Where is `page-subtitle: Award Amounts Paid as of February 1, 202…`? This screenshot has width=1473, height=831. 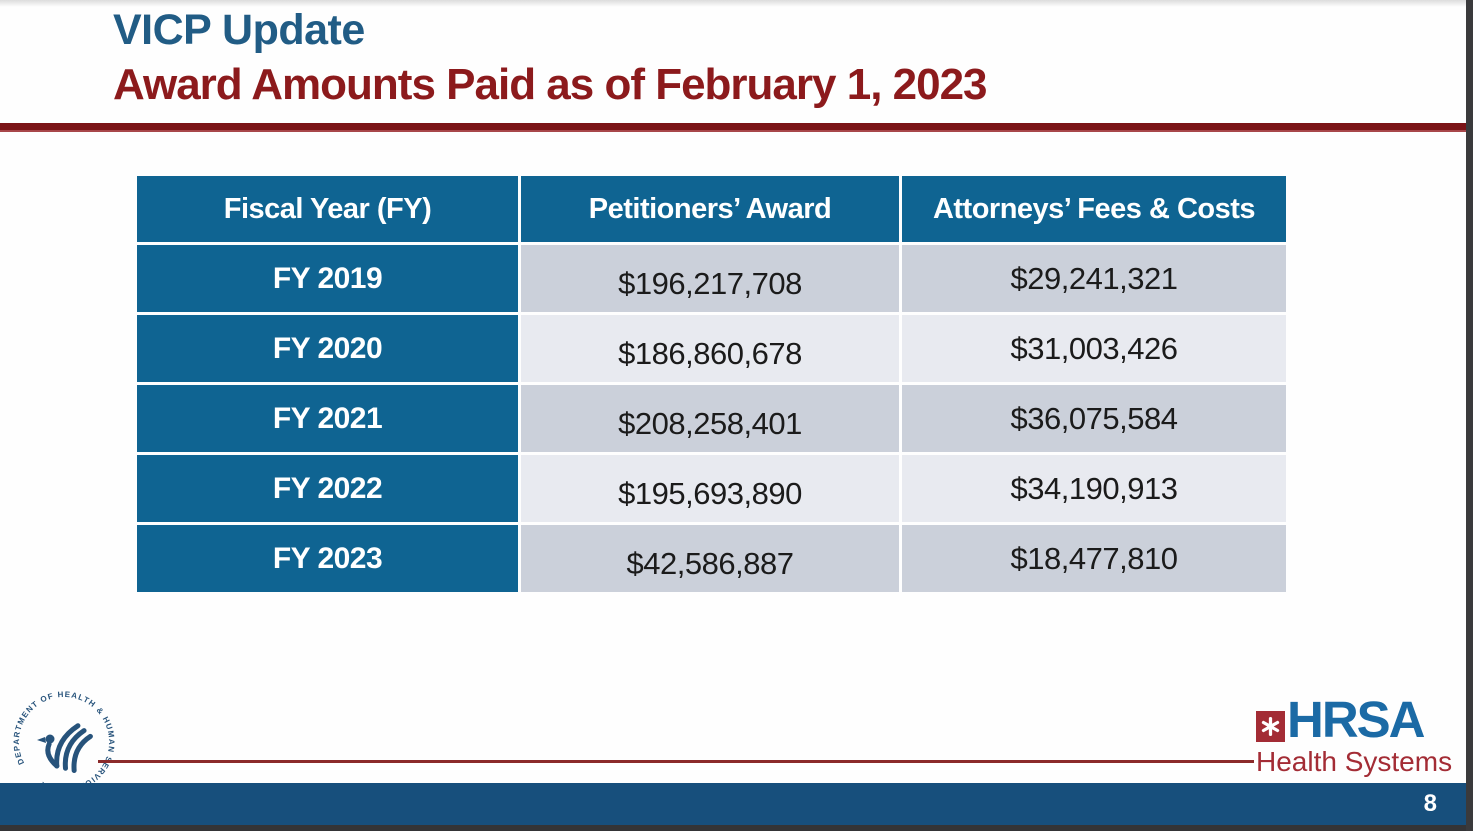 page-subtitle: Award Amounts Paid as of February 1, 202… is located at coordinates (550, 84).